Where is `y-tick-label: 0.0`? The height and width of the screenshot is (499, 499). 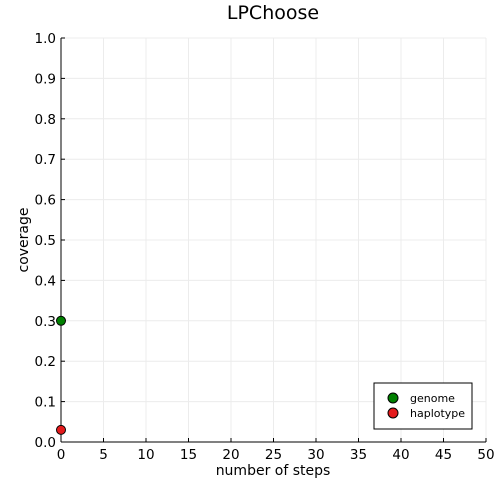
y-tick-label: 0.0 is located at coordinates (45, 443).